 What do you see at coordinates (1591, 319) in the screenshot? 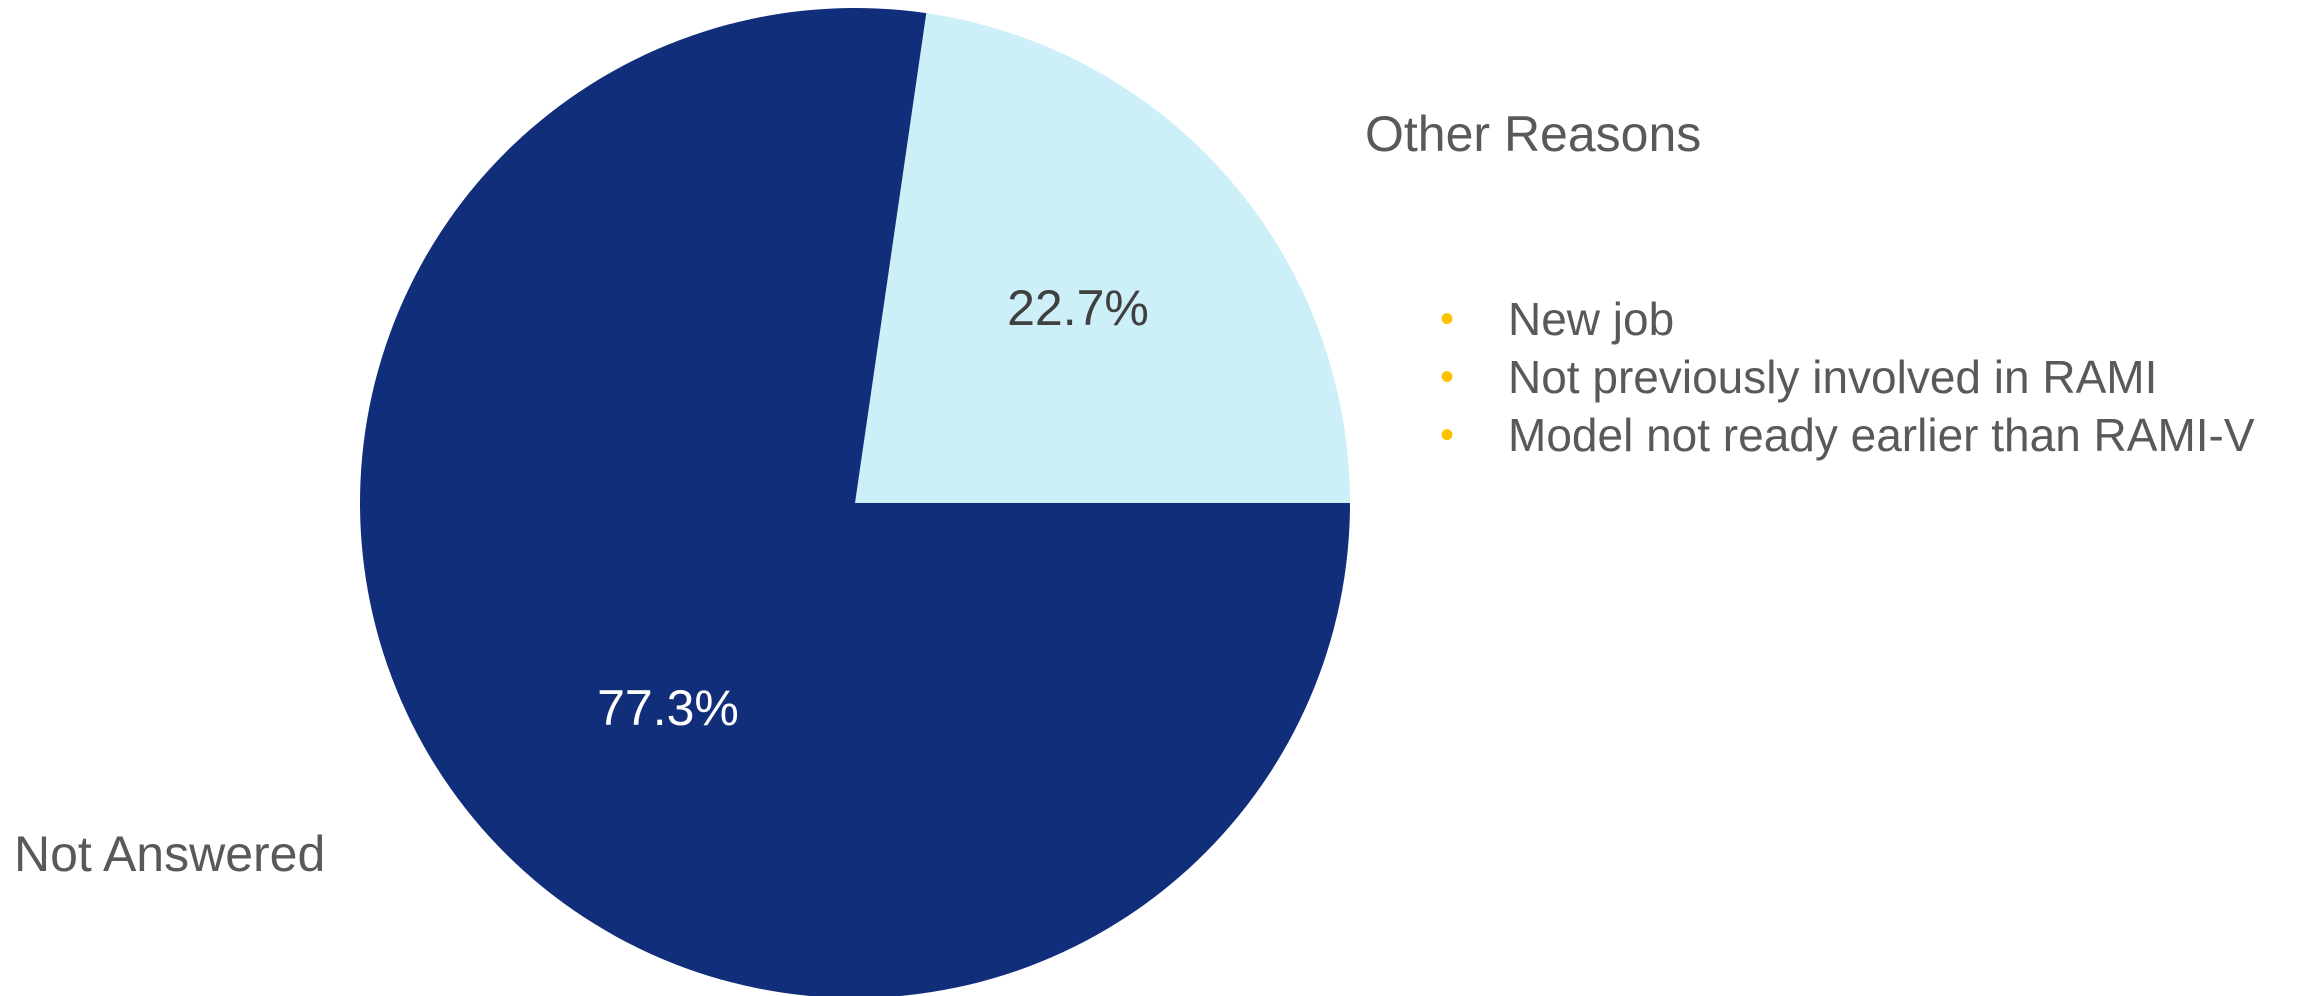
I see `reason-text: New job` at bounding box center [1591, 319].